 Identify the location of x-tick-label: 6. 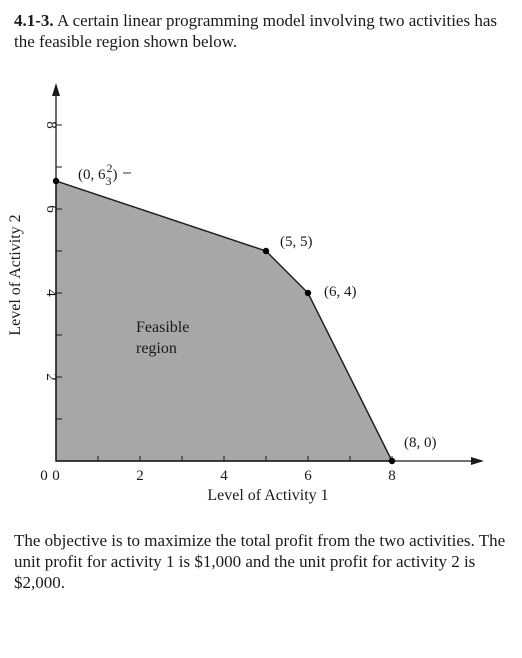
(308, 476).